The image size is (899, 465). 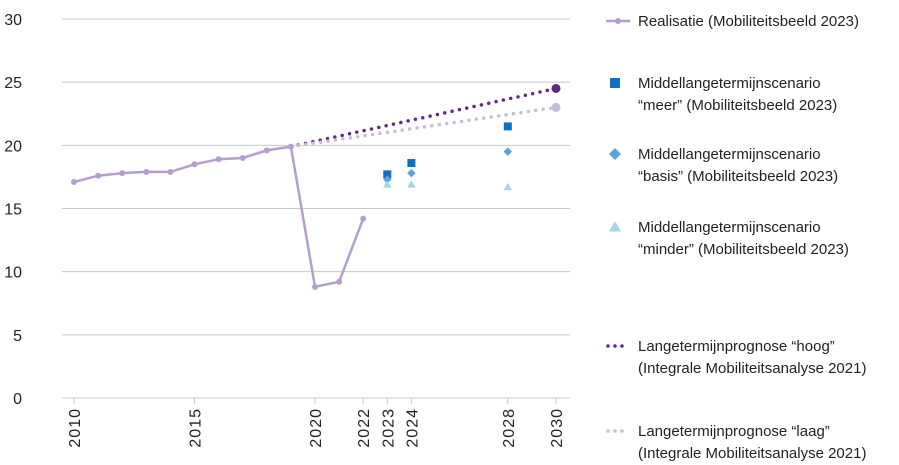 What do you see at coordinates (17, 399) in the screenshot?
I see `y-tick-label: 0` at bounding box center [17, 399].